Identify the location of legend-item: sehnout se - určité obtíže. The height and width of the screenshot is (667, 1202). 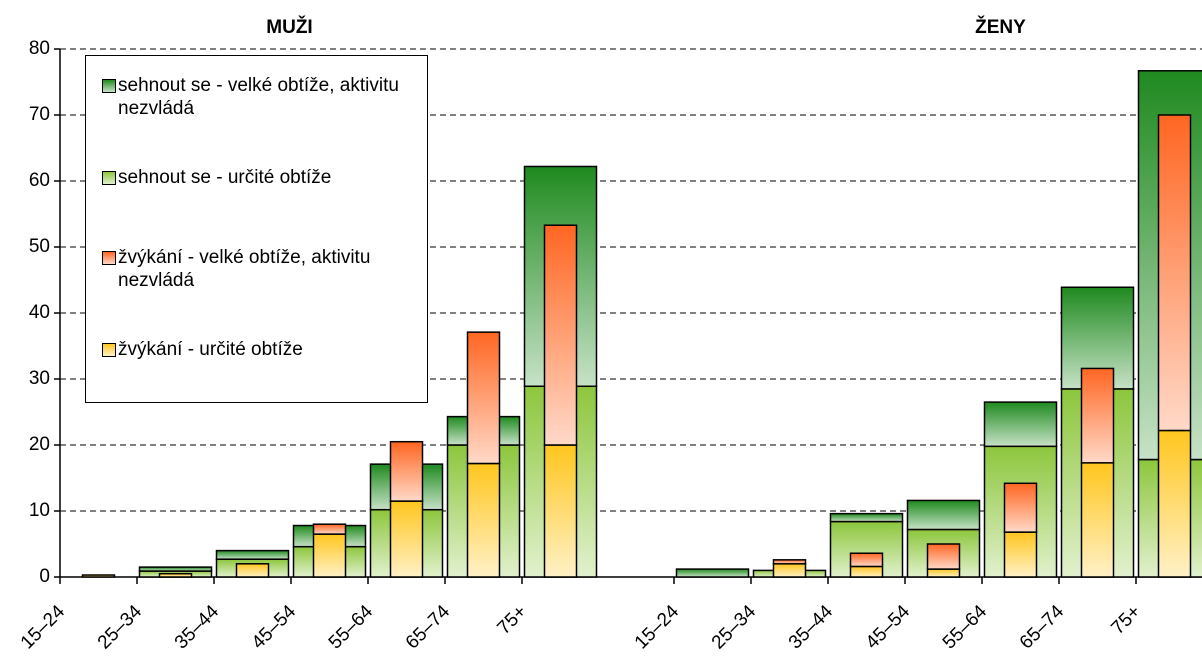
(270, 177).